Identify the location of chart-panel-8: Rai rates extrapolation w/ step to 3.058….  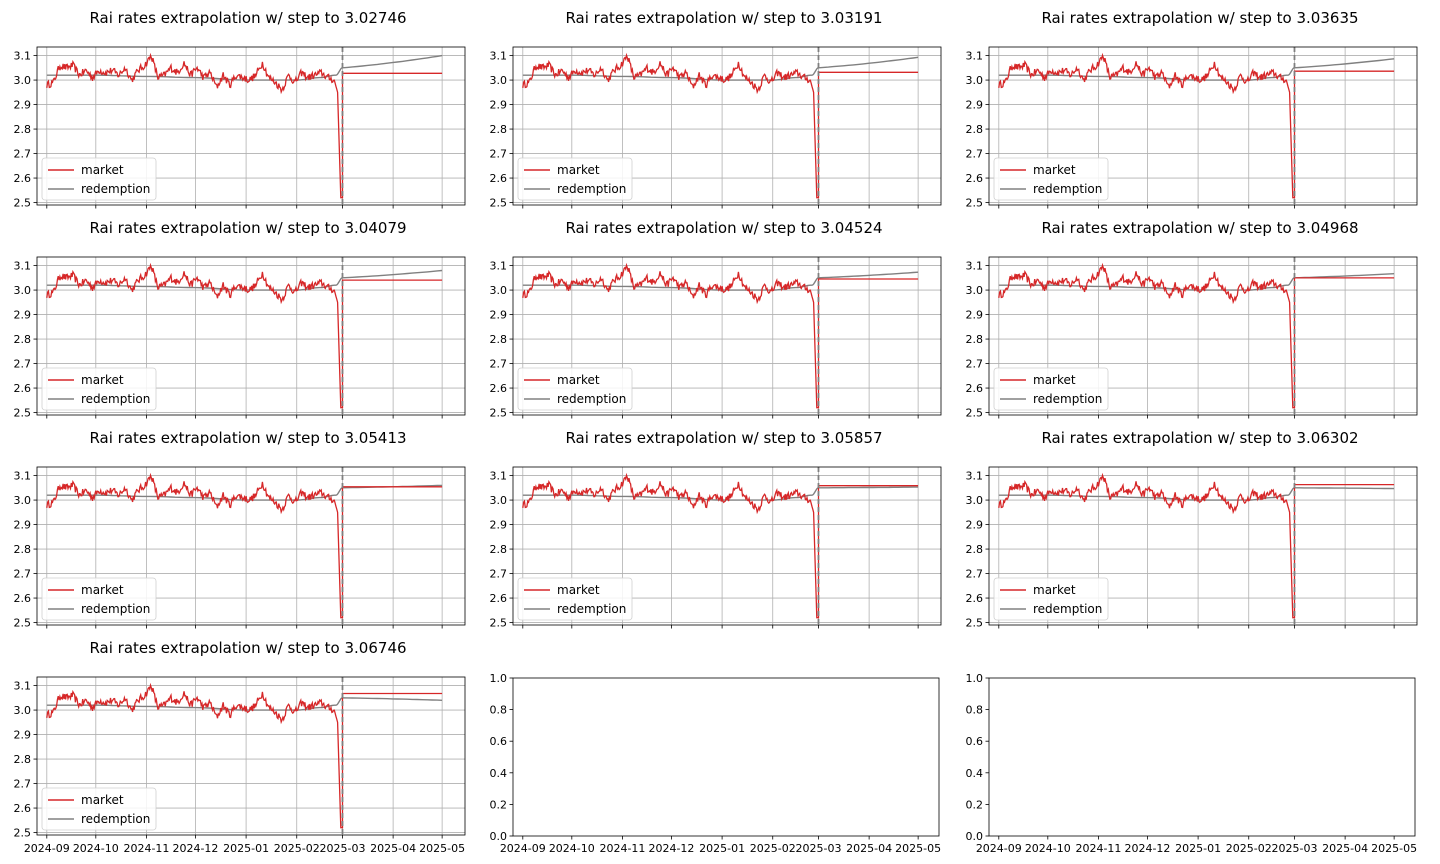
(716, 529).